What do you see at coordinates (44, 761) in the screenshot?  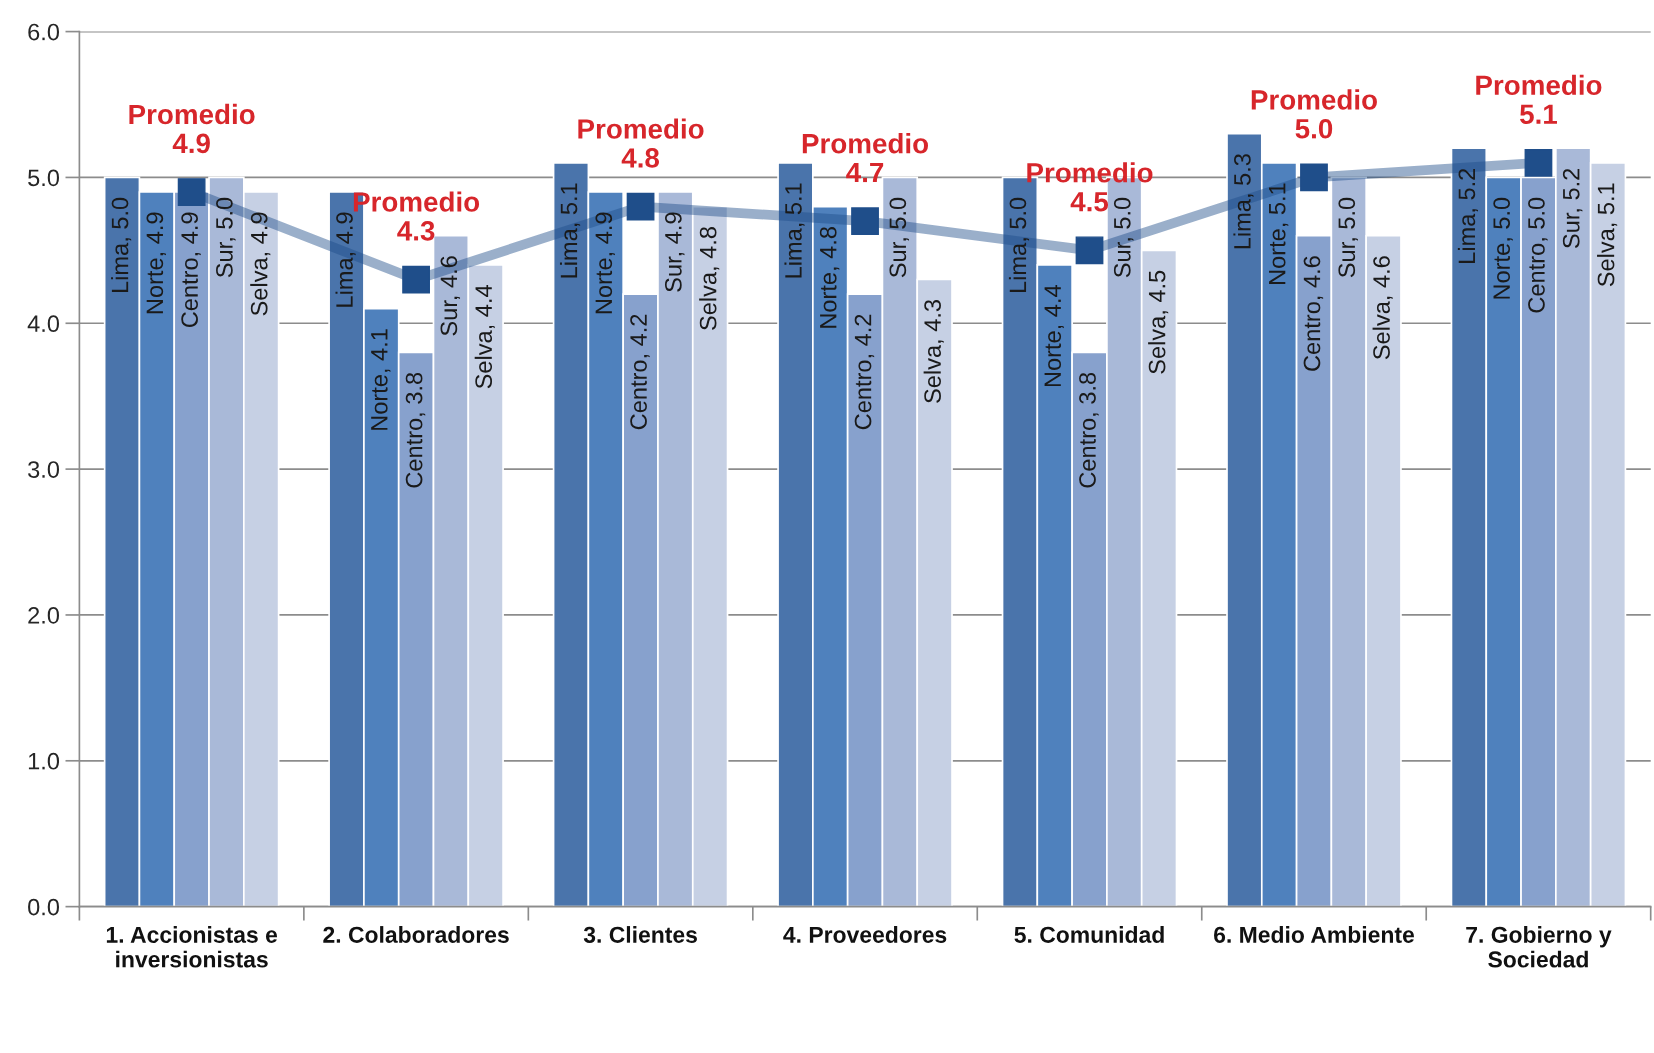 I see `y-tick-label: 1.0` at bounding box center [44, 761].